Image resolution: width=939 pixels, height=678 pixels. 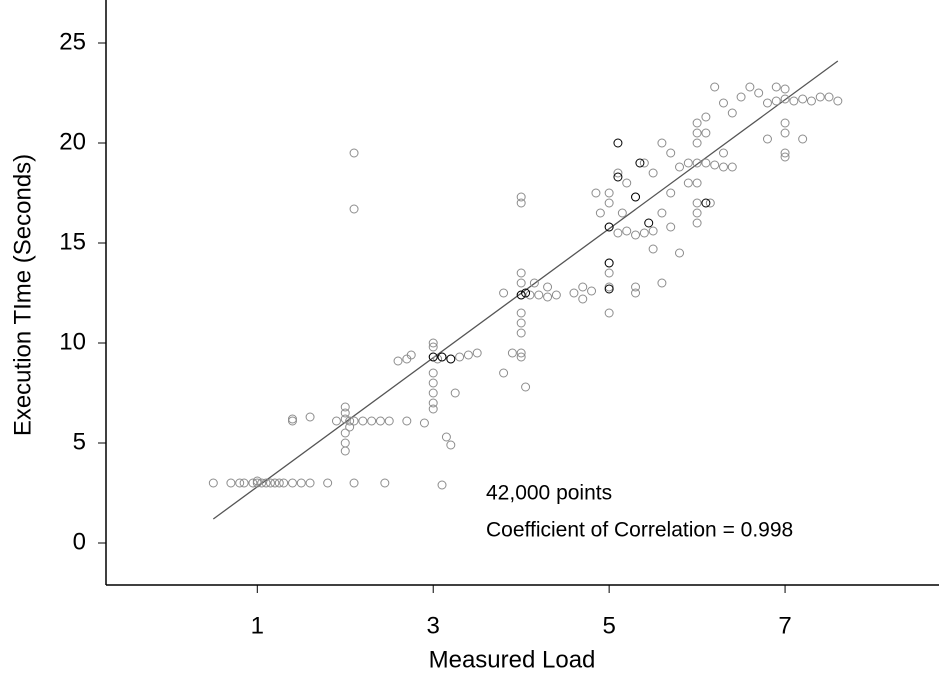 I want to click on y-tick-label: 20, so click(x=72, y=141).